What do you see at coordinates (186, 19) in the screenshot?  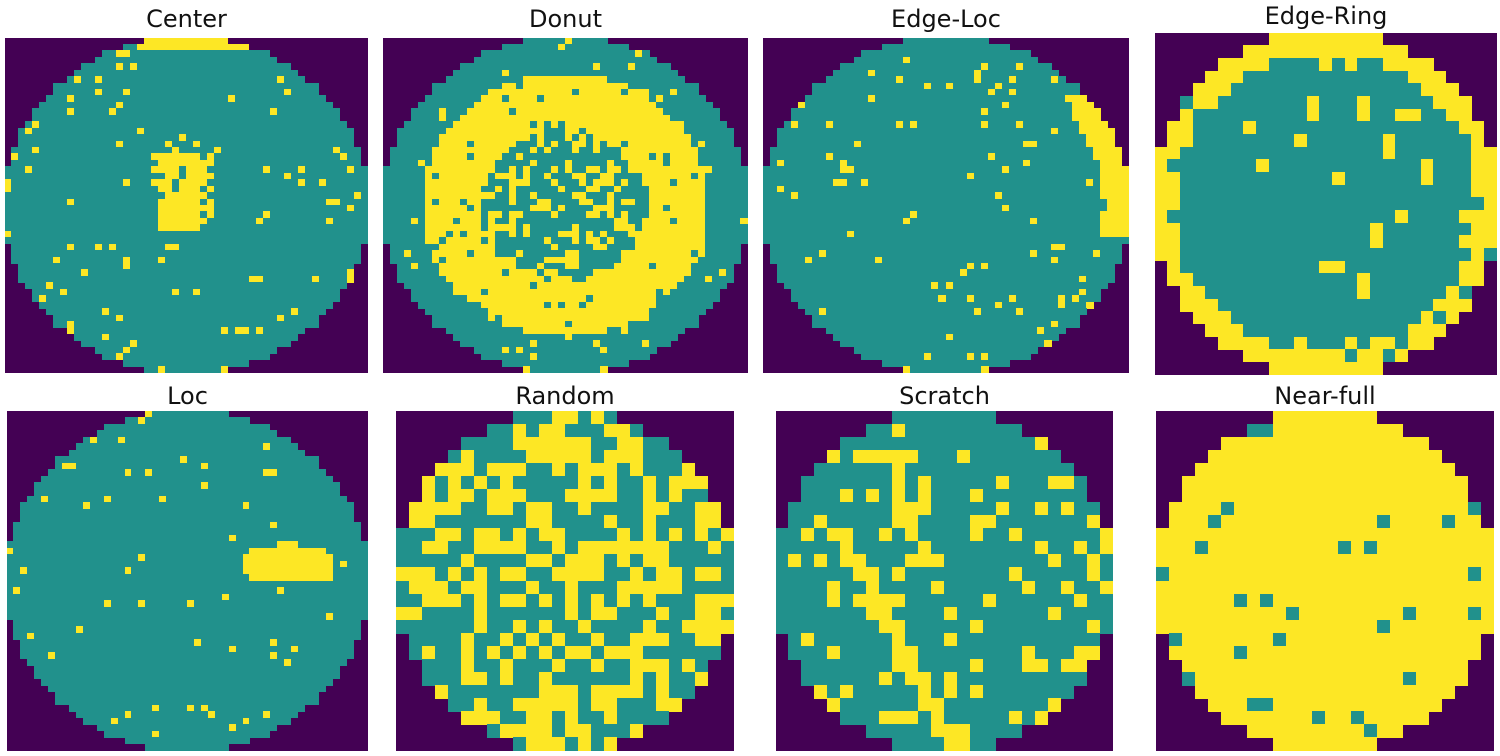 I see `panel-title: Center` at bounding box center [186, 19].